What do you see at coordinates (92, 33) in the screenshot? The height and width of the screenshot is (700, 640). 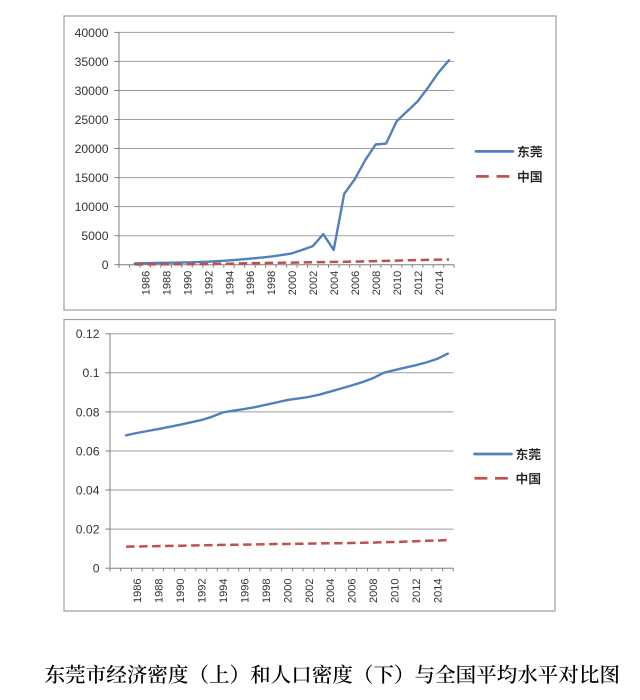 I see `svg-text: 40000` at bounding box center [92, 33].